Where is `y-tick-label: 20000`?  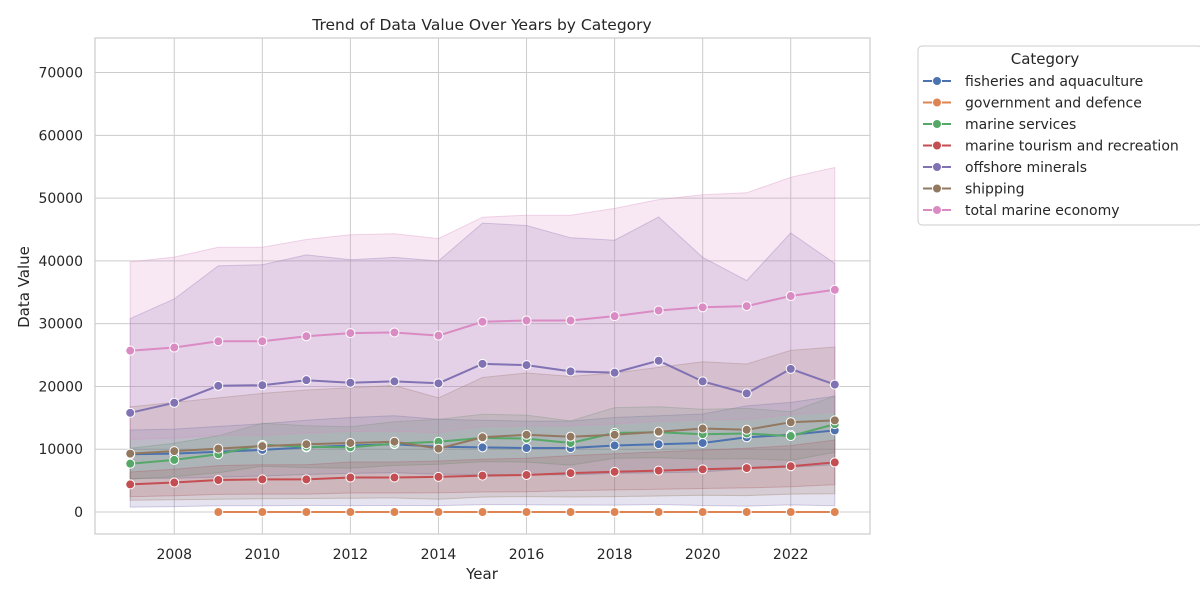 y-tick-label: 20000 is located at coordinates (60, 387).